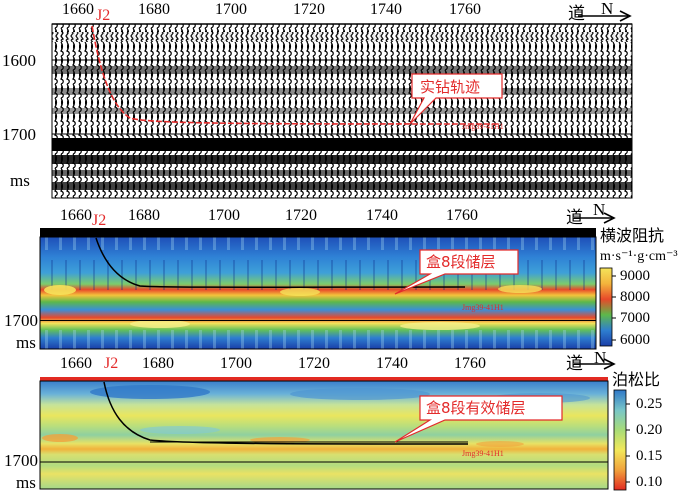 The width and height of the screenshot is (700, 492). Describe the element at coordinates (649, 404) in the screenshot. I see `colorbar-tick: 0.25` at that location.